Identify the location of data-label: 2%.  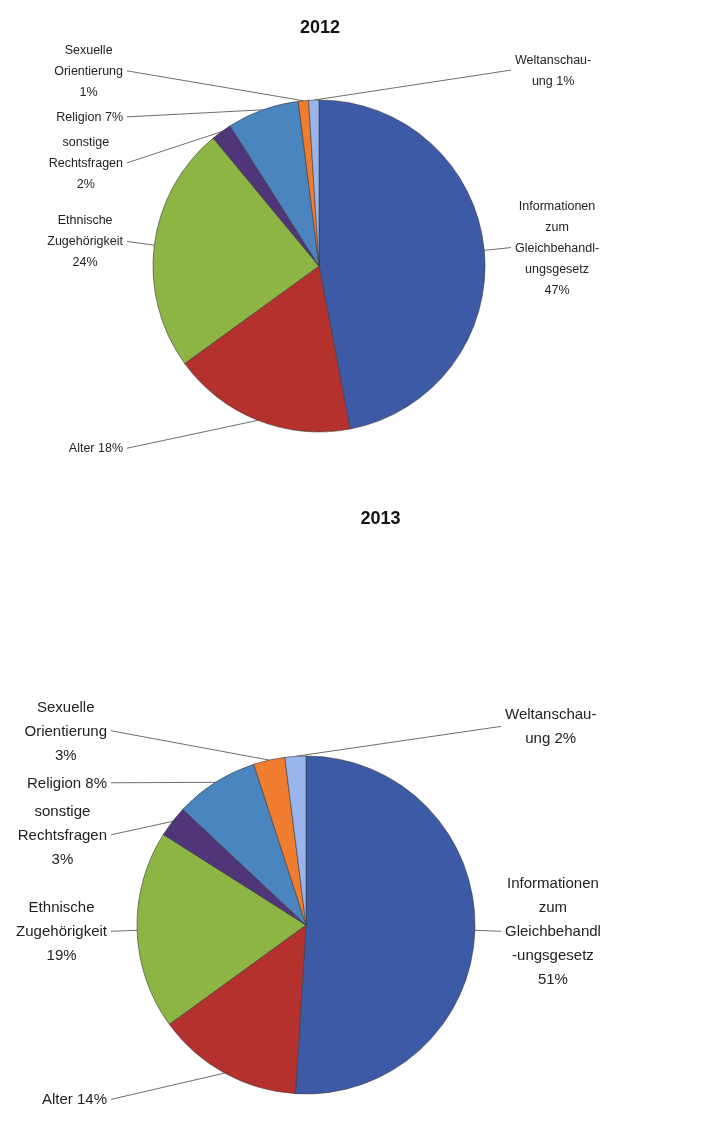
(85, 183).